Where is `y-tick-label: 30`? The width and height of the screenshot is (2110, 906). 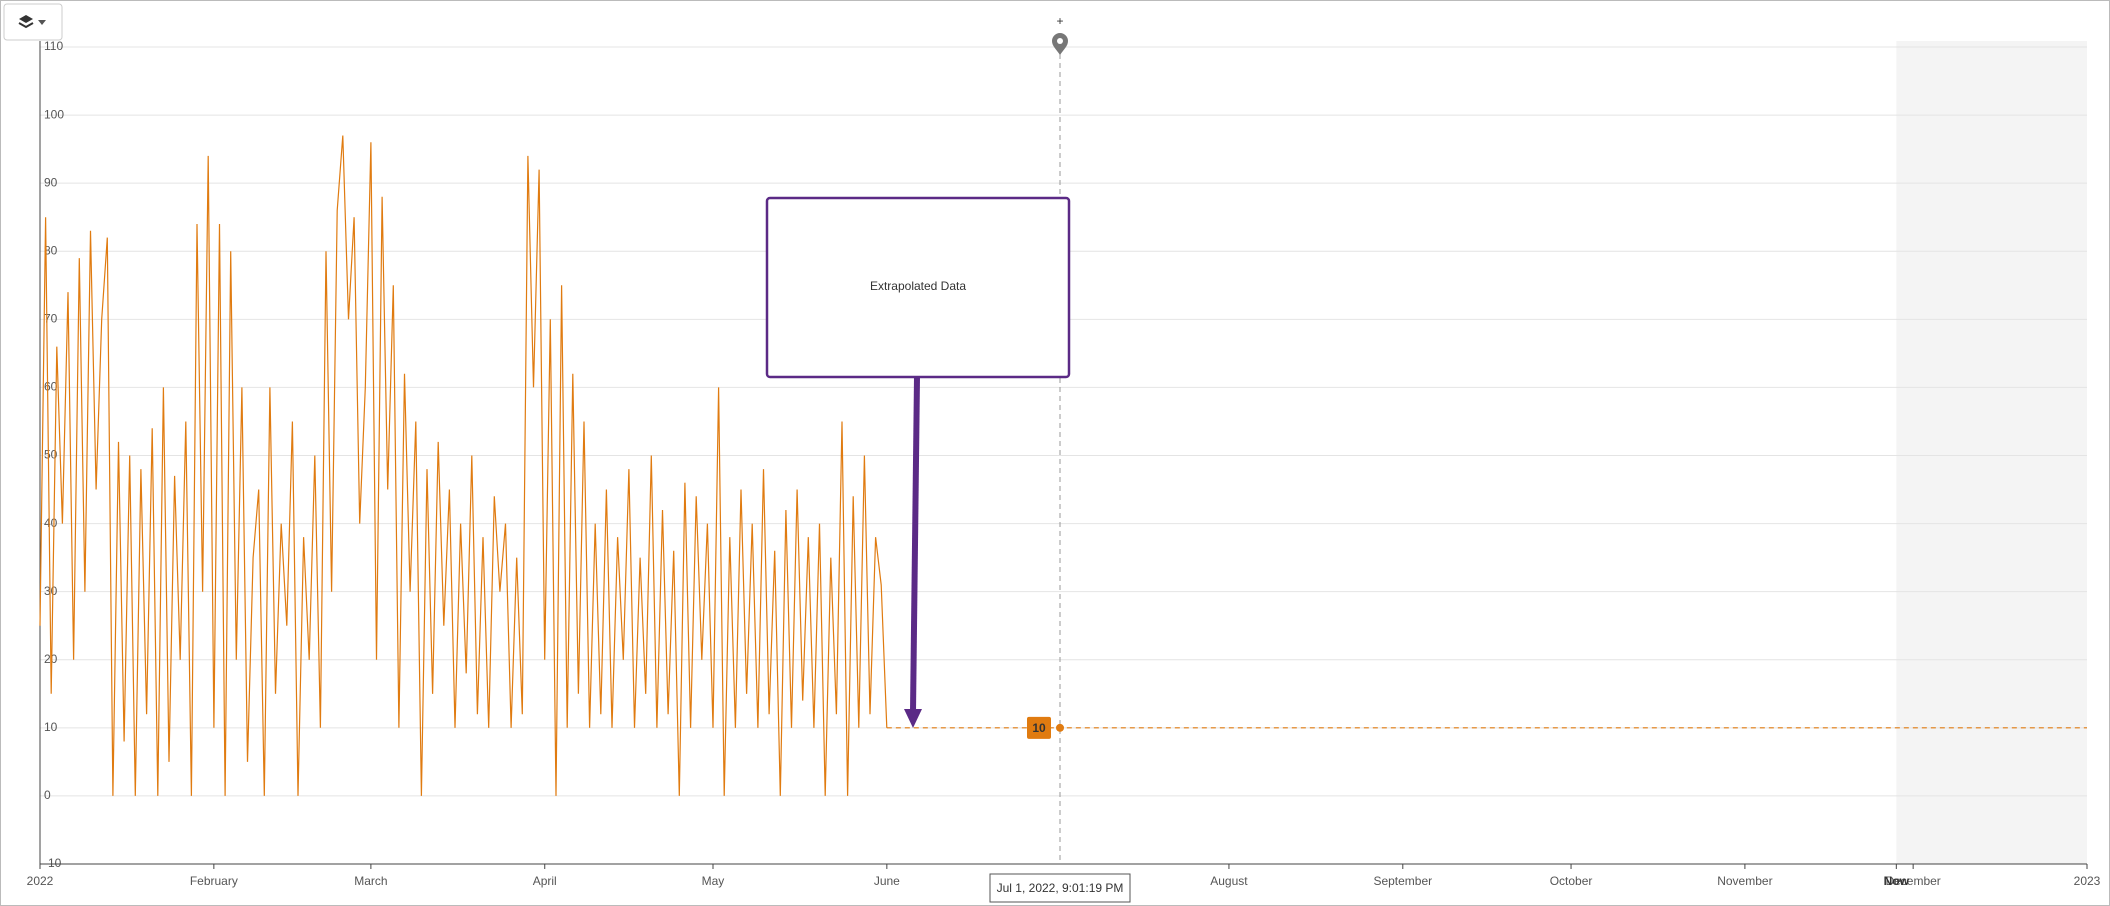
y-tick-label: 30 is located at coordinates (51, 591).